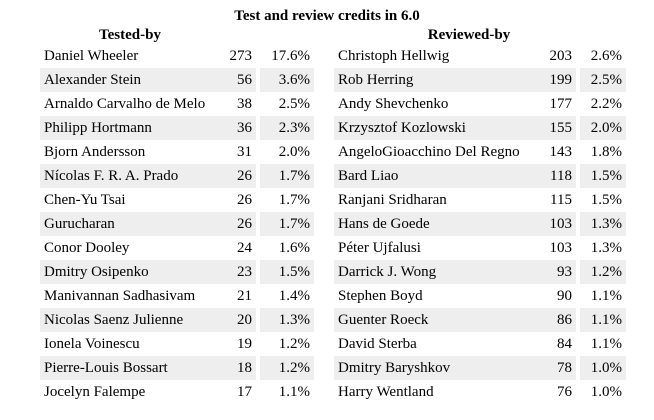 The image size is (654, 420). I want to click on reviewed-by-count: 76, so click(564, 392).